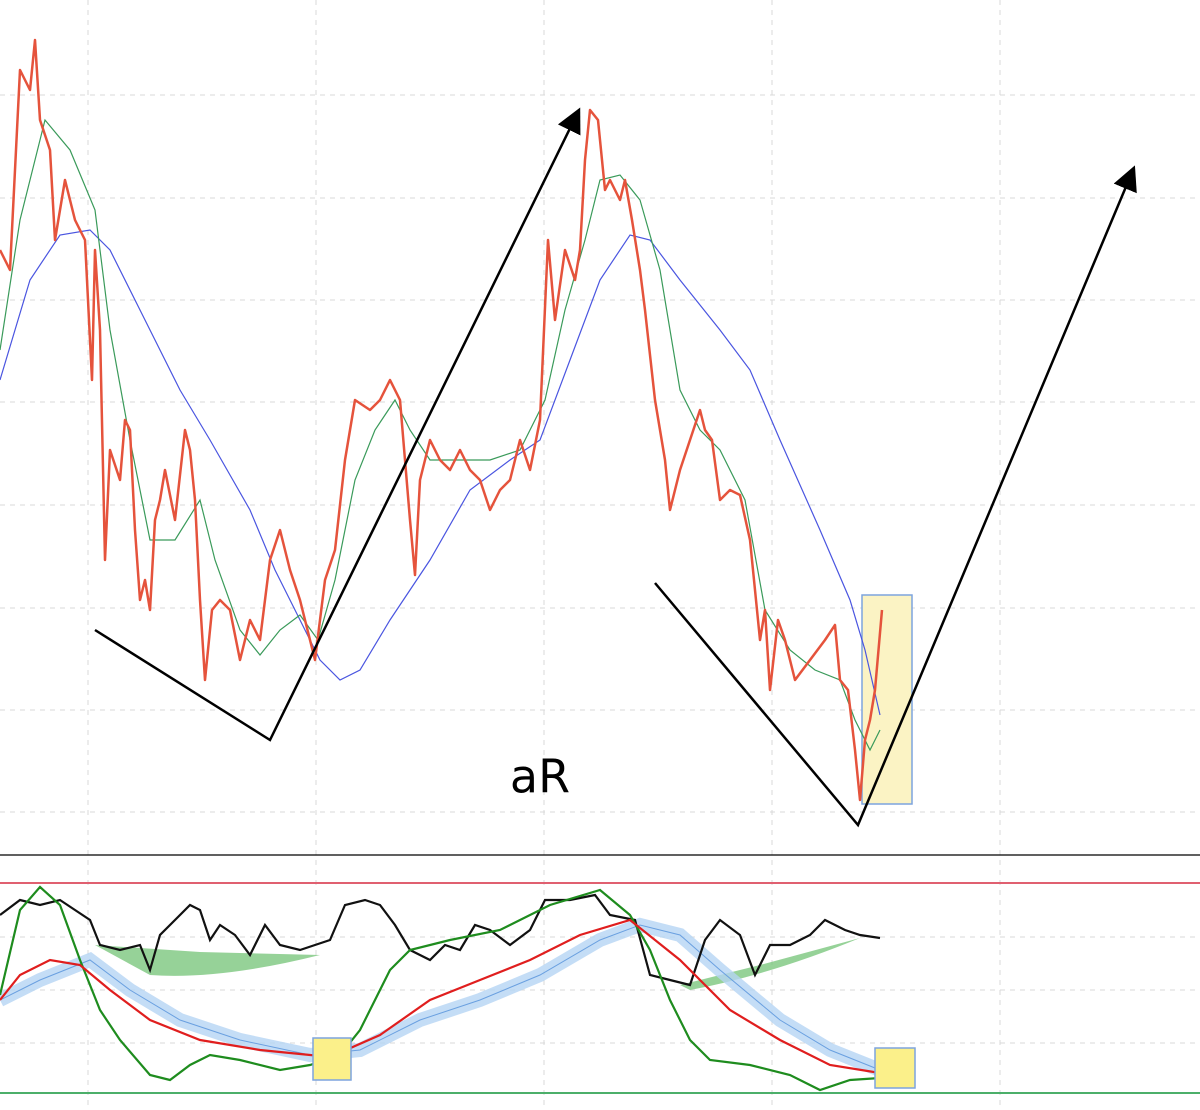 The width and height of the screenshot is (1200, 1110). I want to click on red-oscillator, so click(440, 996).